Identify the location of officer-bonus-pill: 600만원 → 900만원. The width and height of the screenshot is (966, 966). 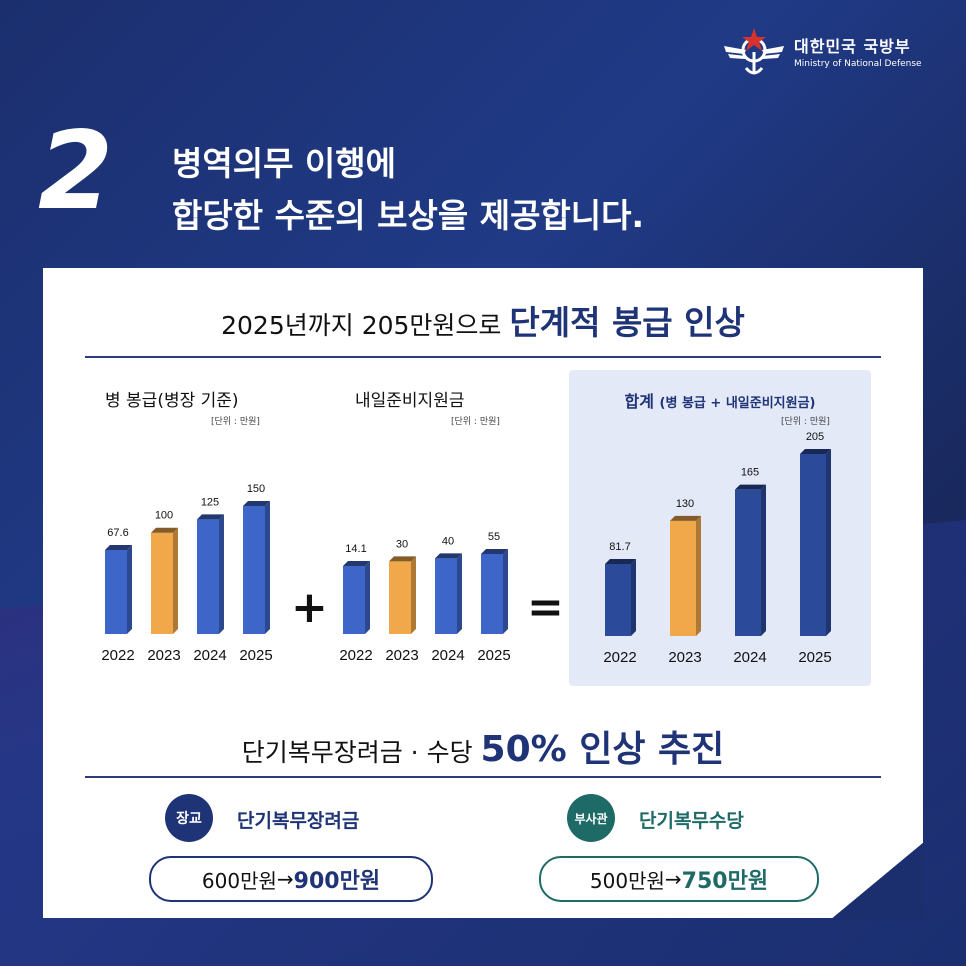
(291, 879).